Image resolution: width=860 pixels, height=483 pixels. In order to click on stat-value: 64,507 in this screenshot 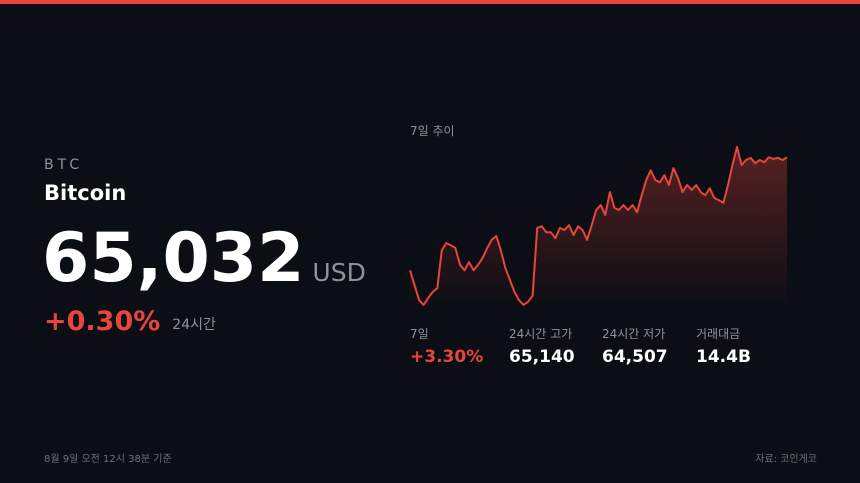, I will do `click(635, 357)`.